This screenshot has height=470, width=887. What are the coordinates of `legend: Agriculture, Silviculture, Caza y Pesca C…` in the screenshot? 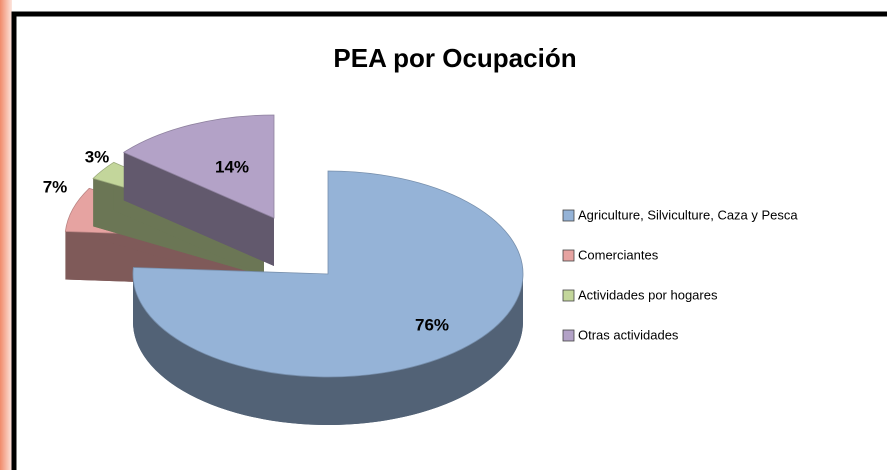 It's located at (680, 274).